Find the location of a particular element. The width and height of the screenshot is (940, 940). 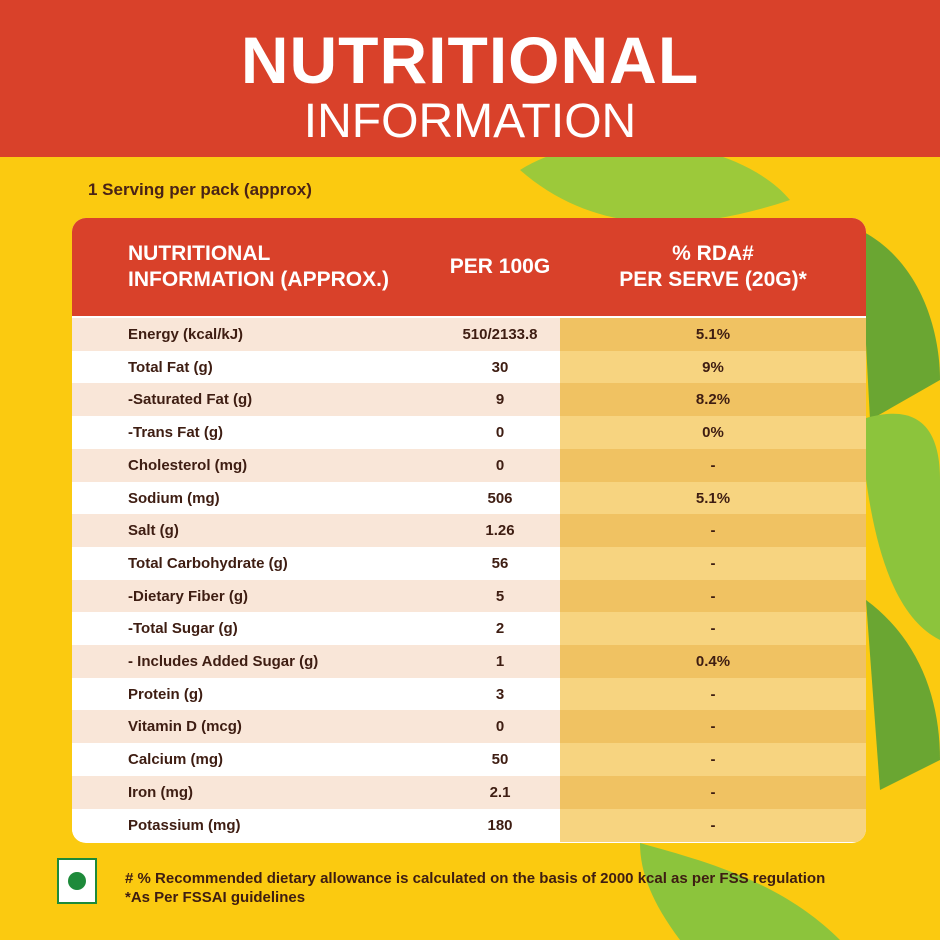

table-row: -Trans Fat (g) 0 0% is located at coordinates (469, 433).